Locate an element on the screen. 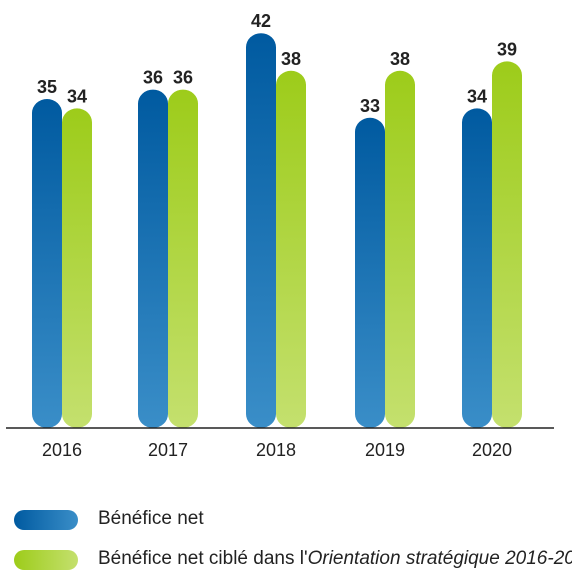 This screenshot has height=580, width=572. legend-label-target-prefix: Bénéfice net ciblé dans l' is located at coordinates (203, 558).